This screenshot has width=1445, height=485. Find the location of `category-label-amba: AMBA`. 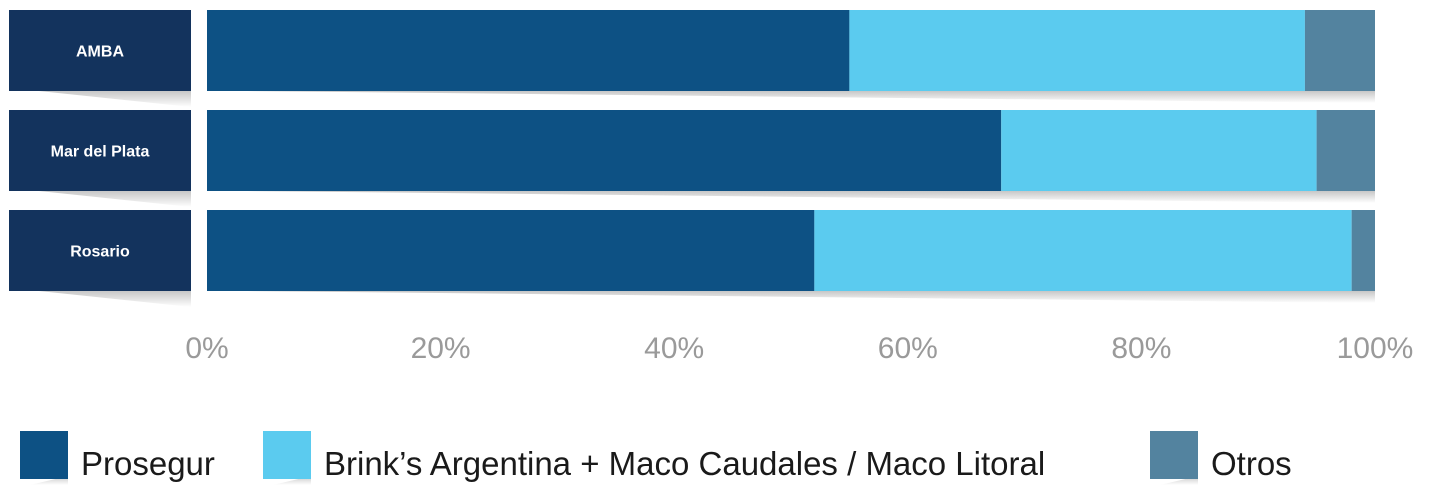

category-label-amba: AMBA is located at coordinates (100, 52).